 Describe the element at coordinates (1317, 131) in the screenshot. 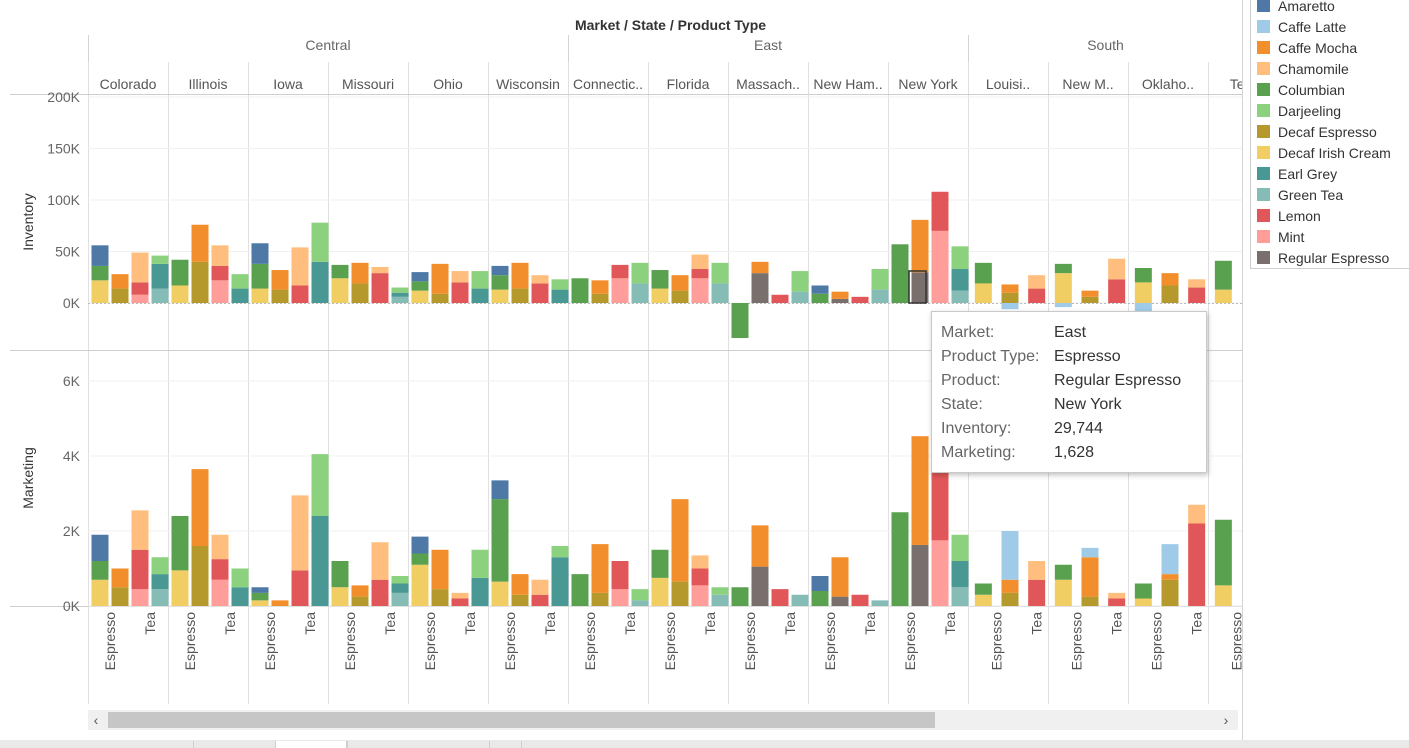

I see `legend-item: Decaf Espresso` at that location.